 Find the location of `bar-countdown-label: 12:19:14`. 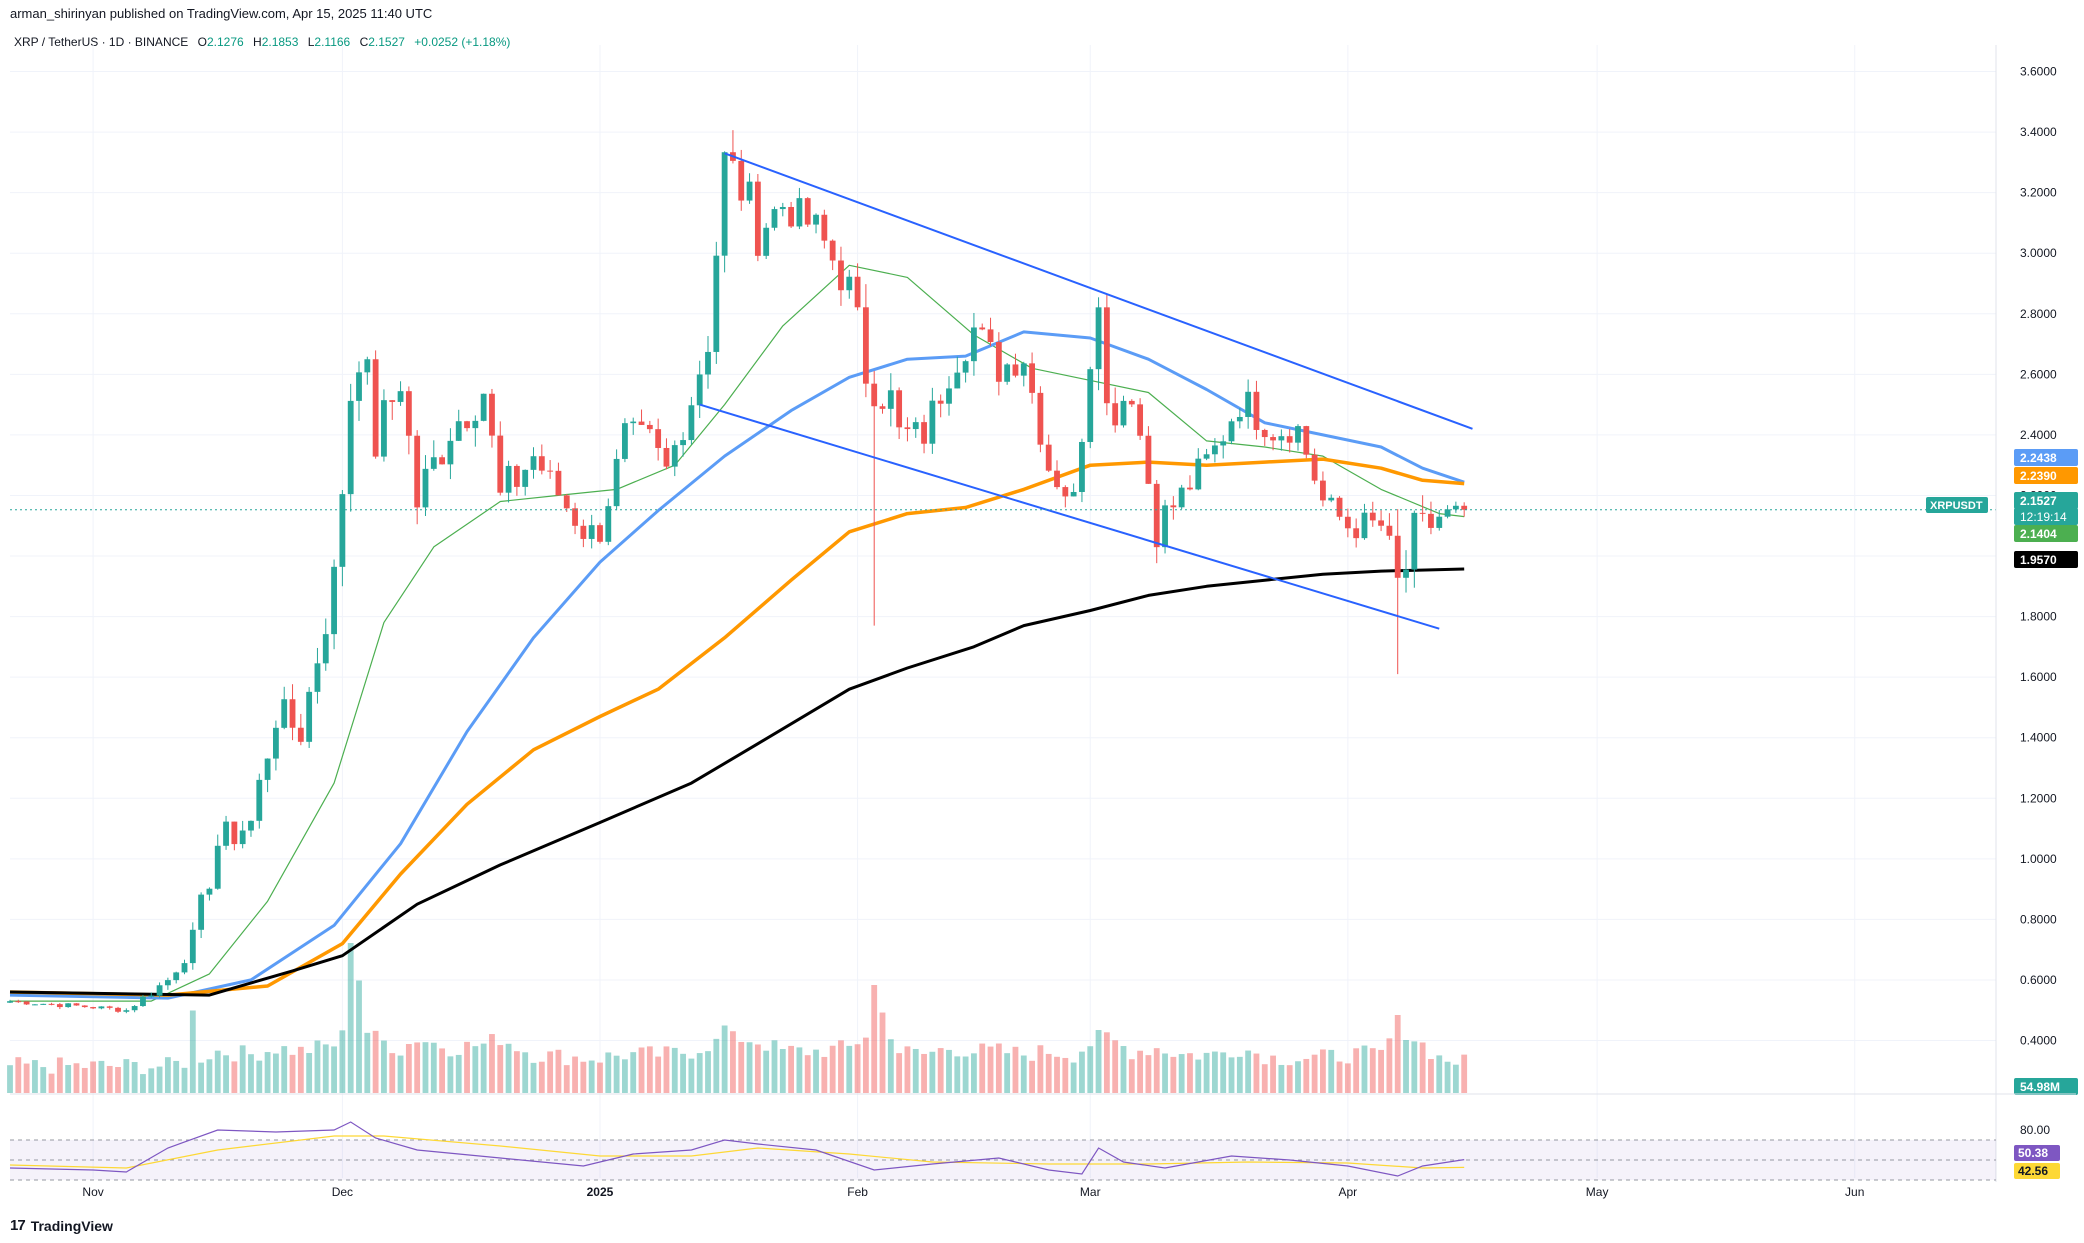

bar-countdown-label: 12:19:14 is located at coordinates (2043, 517).